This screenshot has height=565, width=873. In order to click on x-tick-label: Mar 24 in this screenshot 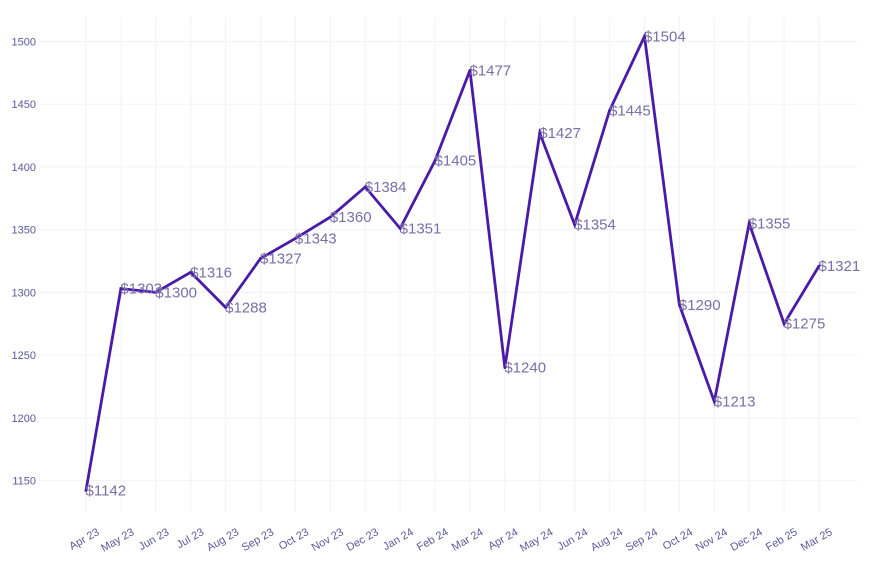, I will do `click(468, 540)`.